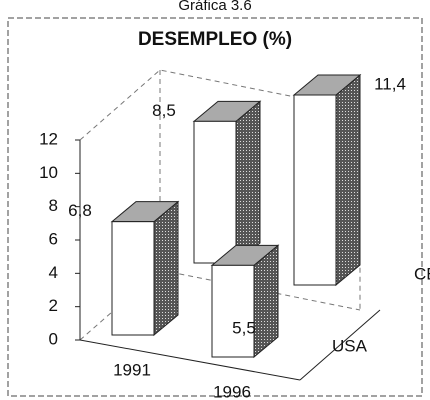 The height and width of the screenshot is (400, 430). Describe the element at coordinates (48, 138) in the screenshot. I see `y-tick-label: 12` at that location.